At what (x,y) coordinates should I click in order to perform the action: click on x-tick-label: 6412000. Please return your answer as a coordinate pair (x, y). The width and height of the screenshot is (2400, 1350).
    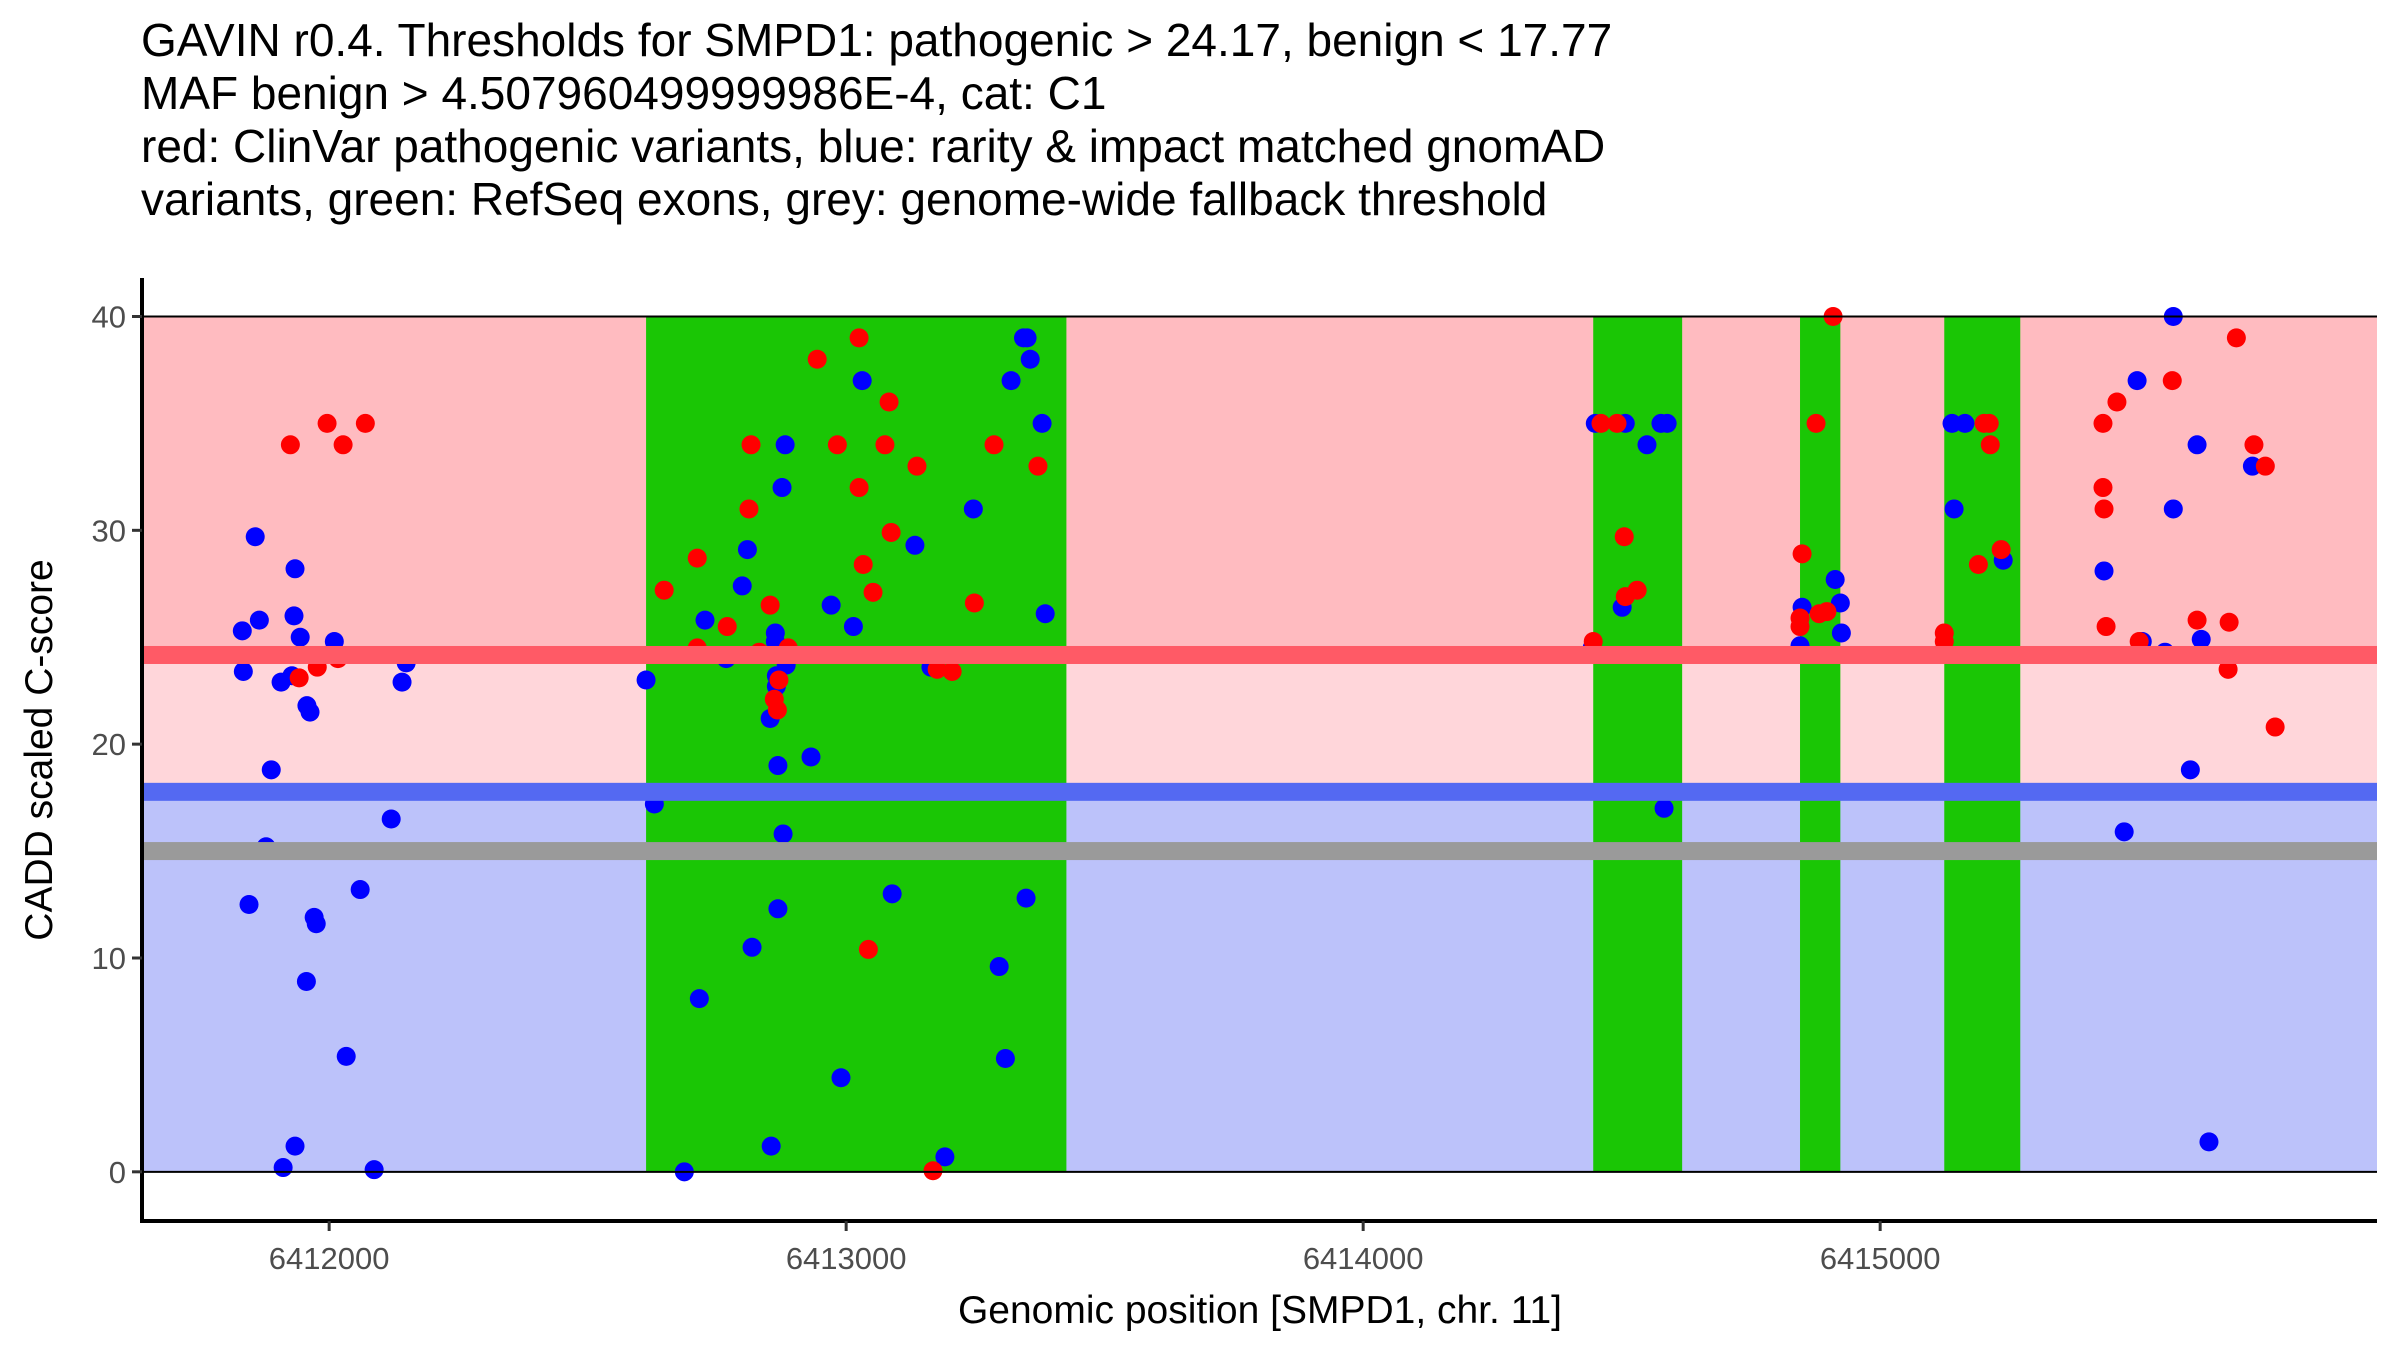
    Looking at the image, I should click on (329, 1258).